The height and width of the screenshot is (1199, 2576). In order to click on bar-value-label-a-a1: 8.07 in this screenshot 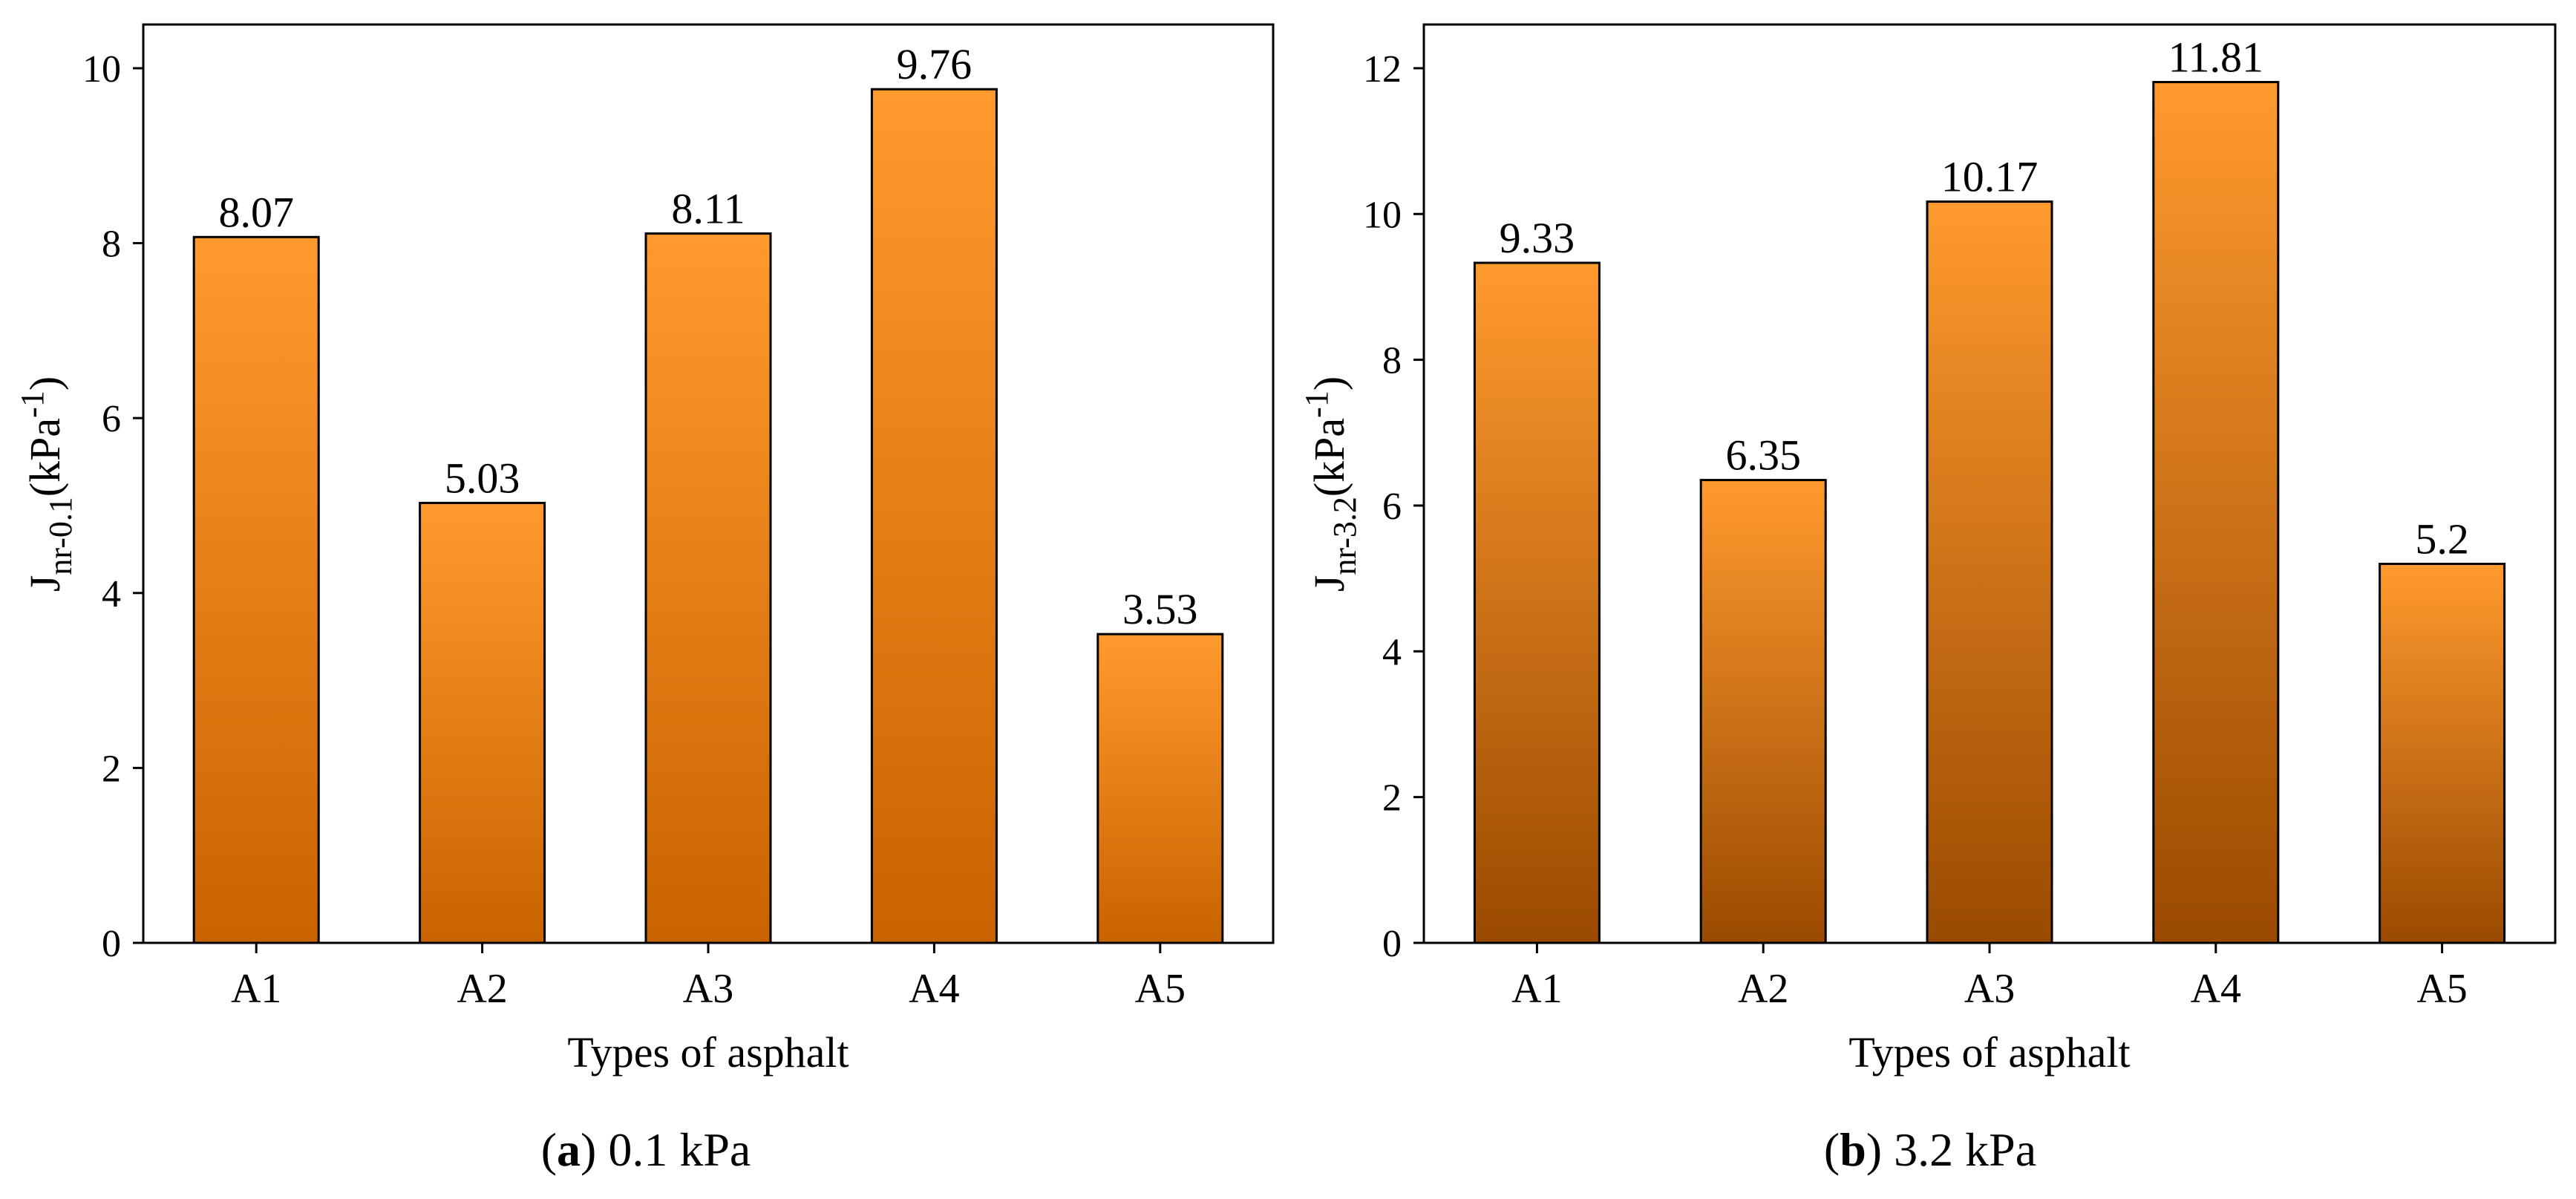, I will do `click(256, 212)`.